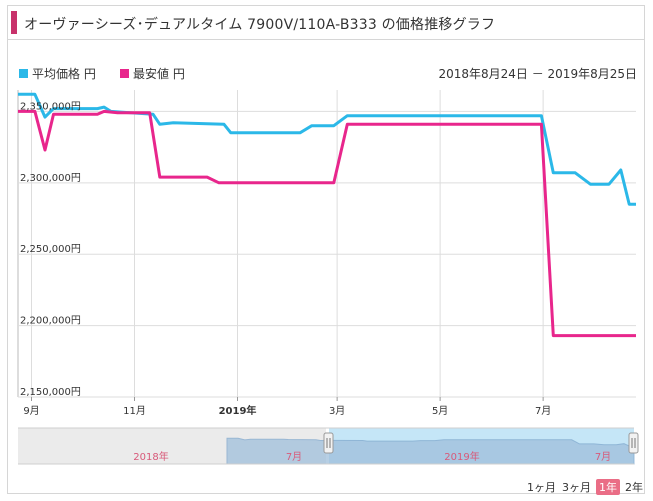  Describe the element at coordinates (238, 410) in the screenshot. I see `x-tick-label: 2019年` at that location.